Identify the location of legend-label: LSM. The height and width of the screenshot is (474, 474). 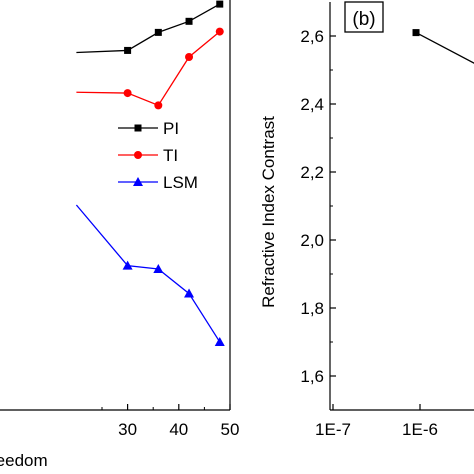
(180, 182).